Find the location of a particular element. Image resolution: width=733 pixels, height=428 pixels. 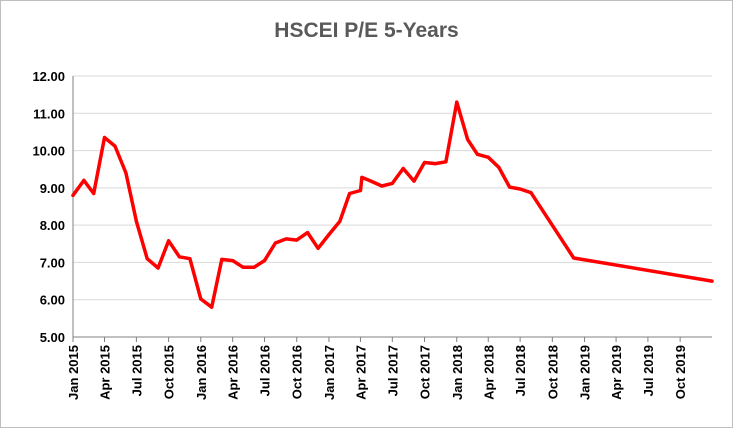

x-tick-label: Oct 2016 is located at coordinates (297, 372).